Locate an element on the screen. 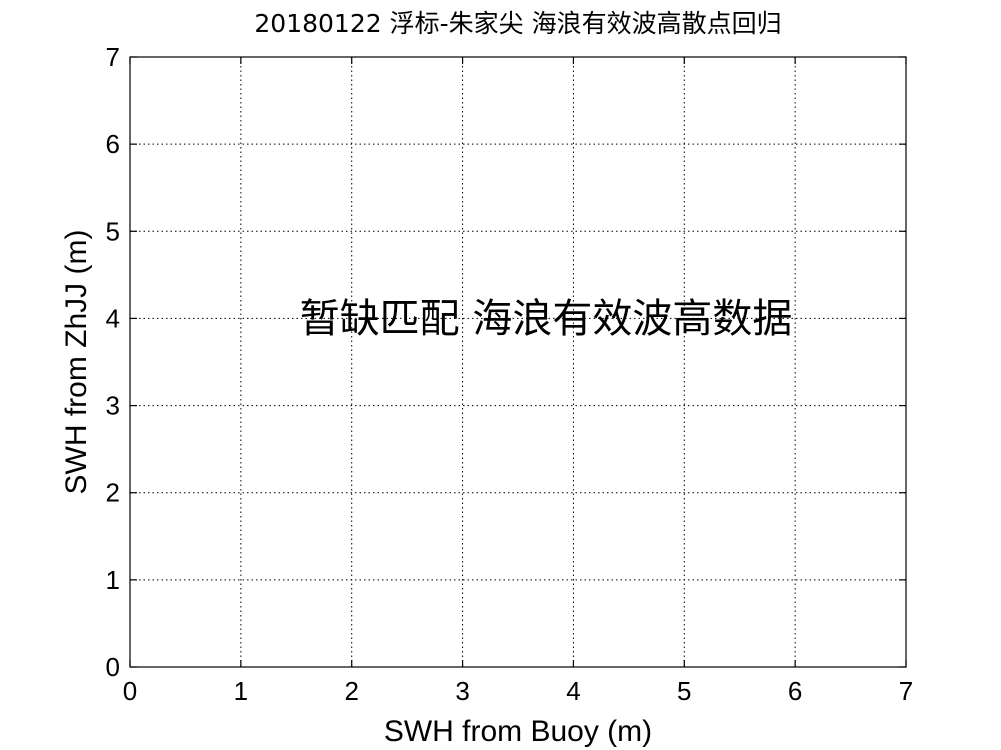 This screenshot has width=1001, height=750. x-tick-label: 7 is located at coordinates (906, 691).